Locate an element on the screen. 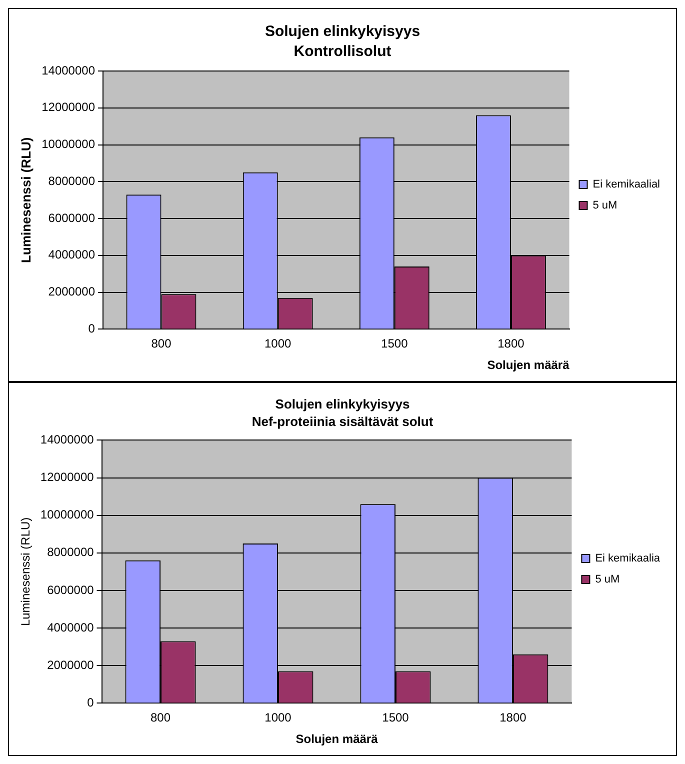 The height and width of the screenshot is (764, 685). chart-subtitle: Nef-proteiinia sisältävät solut is located at coordinates (343, 421).